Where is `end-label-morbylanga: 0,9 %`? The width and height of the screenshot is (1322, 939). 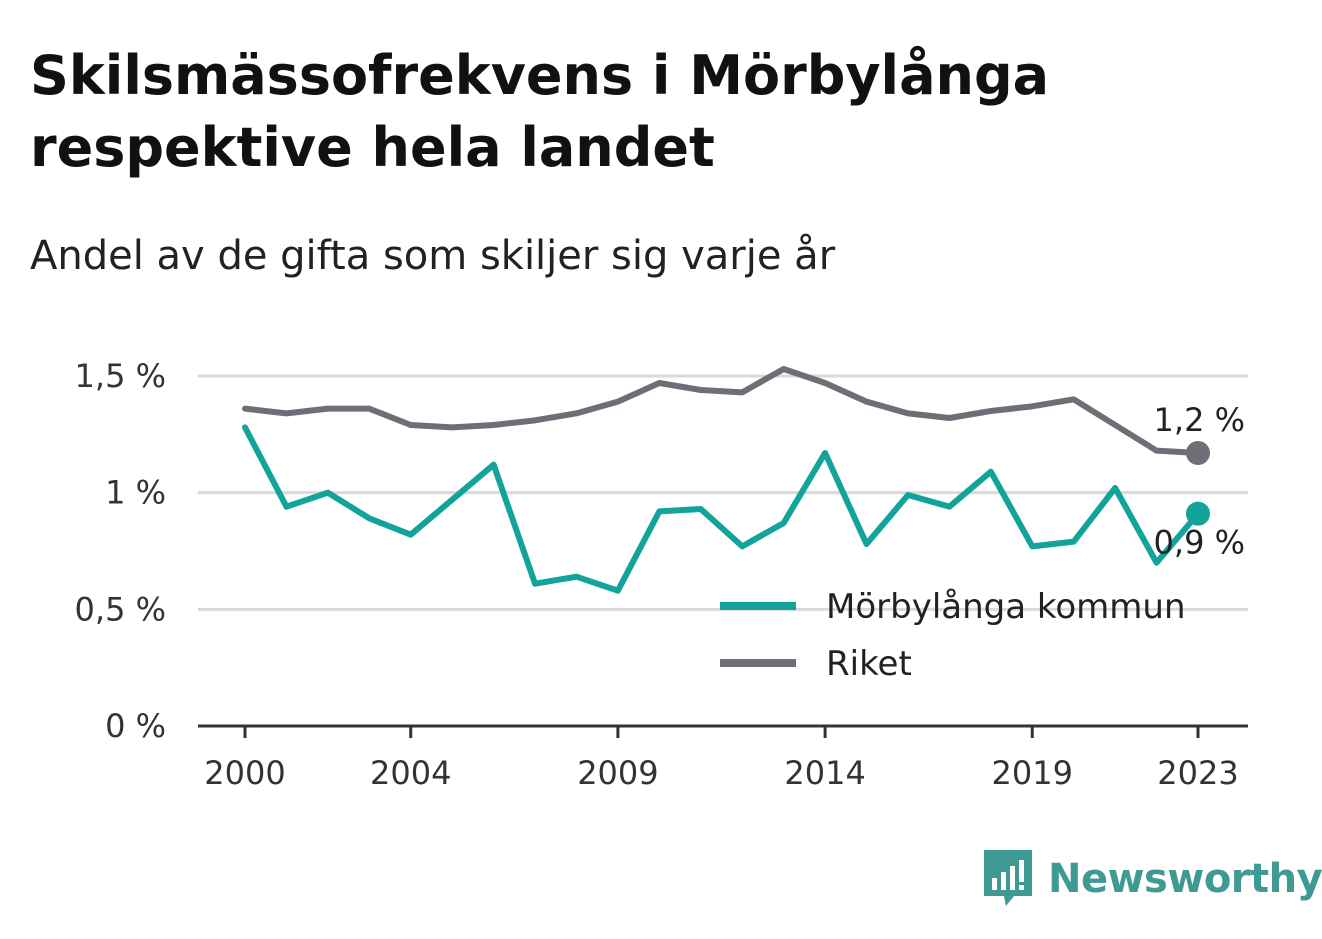
end-label-morbylanga: 0,9 % is located at coordinates (1199, 543).